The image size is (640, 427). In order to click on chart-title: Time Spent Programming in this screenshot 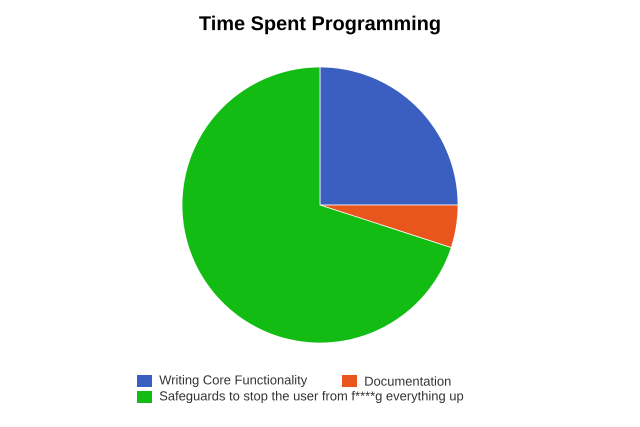, I will do `click(319, 25)`.